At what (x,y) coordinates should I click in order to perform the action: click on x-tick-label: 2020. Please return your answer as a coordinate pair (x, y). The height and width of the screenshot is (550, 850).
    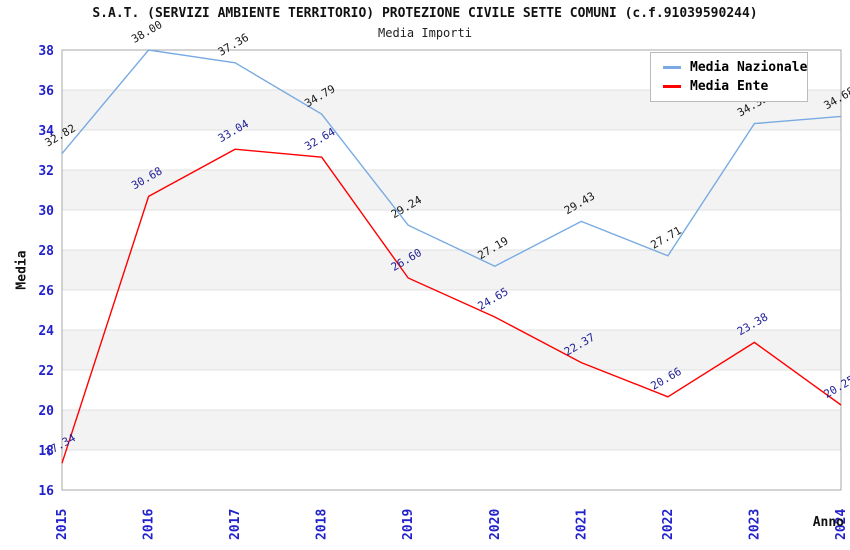
    Looking at the image, I should click on (495, 524).